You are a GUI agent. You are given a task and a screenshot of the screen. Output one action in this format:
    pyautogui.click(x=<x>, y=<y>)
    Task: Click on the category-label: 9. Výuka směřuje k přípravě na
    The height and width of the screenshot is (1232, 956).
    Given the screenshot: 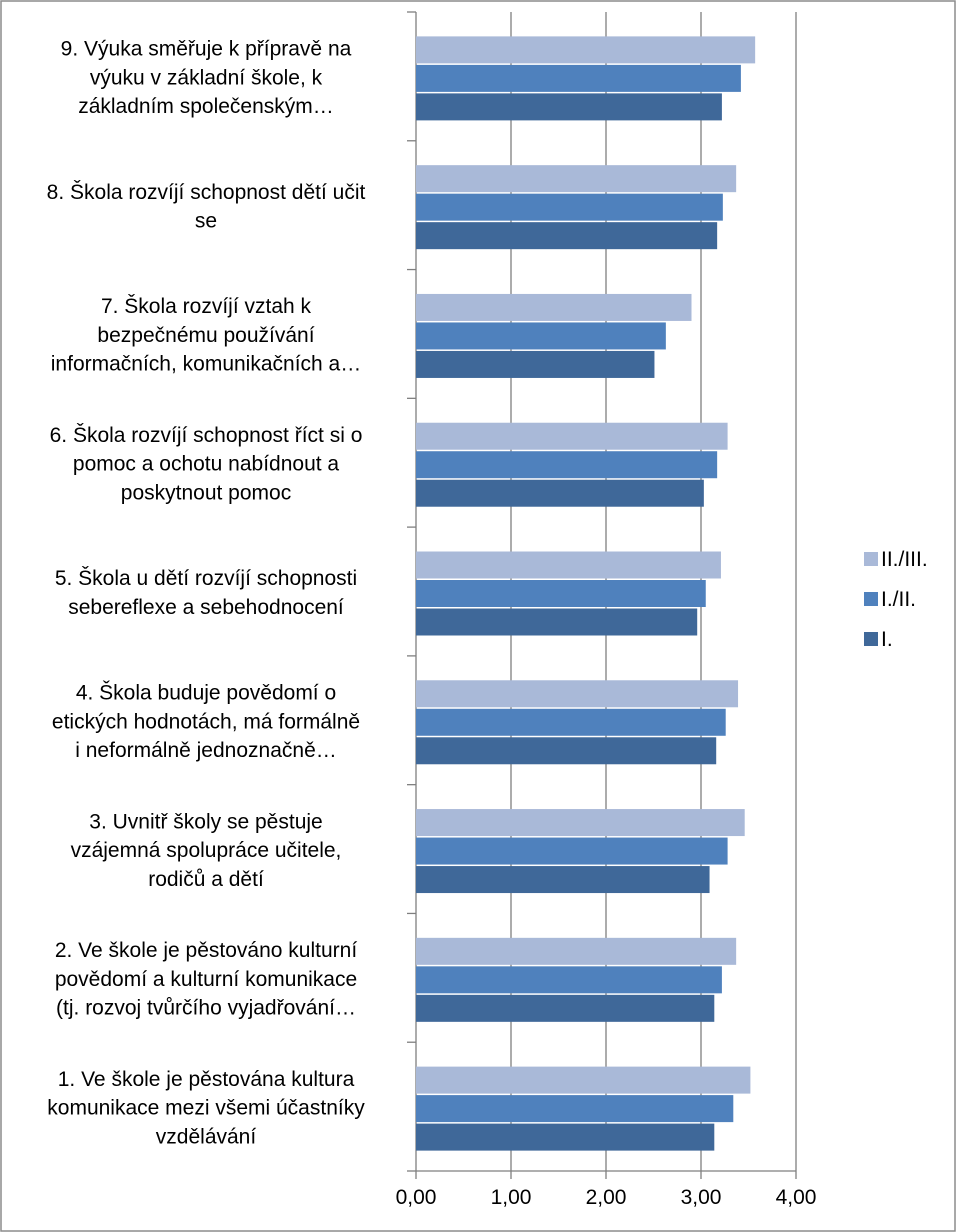 What is the action you would take?
    pyautogui.click(x=206, y=49)
    